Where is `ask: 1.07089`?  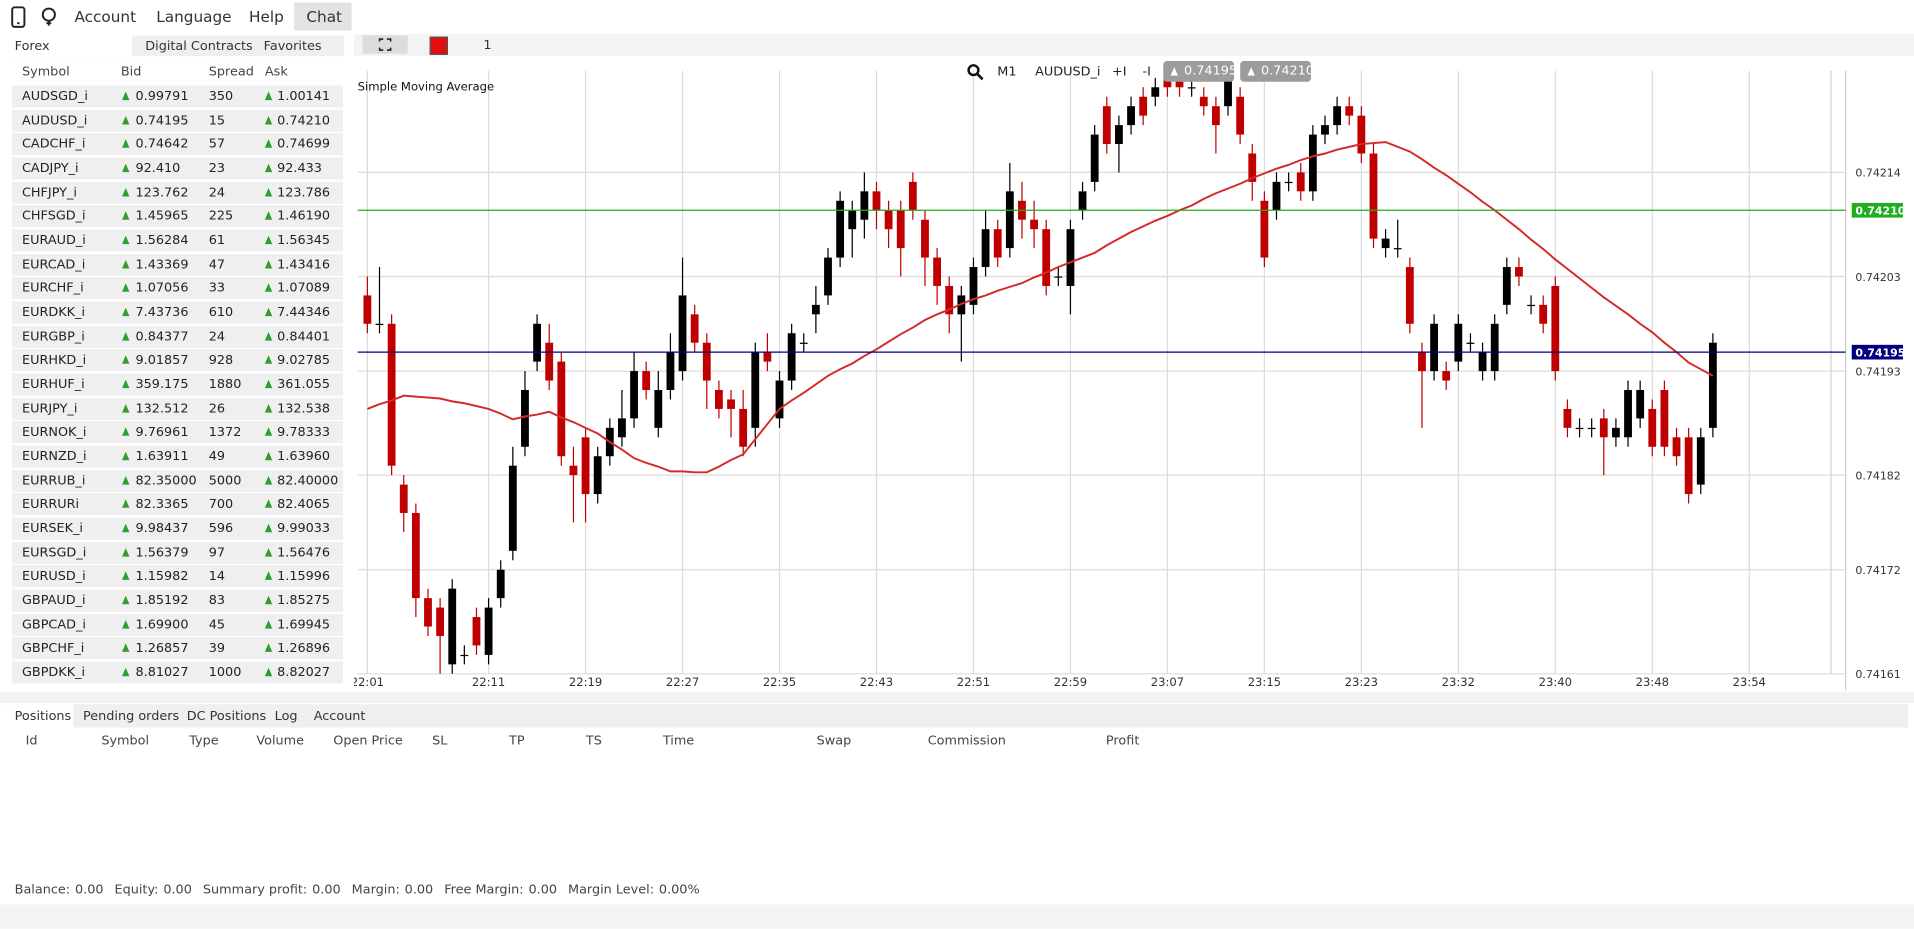
ask: 1.07089 is located at coordinates (304, 288).